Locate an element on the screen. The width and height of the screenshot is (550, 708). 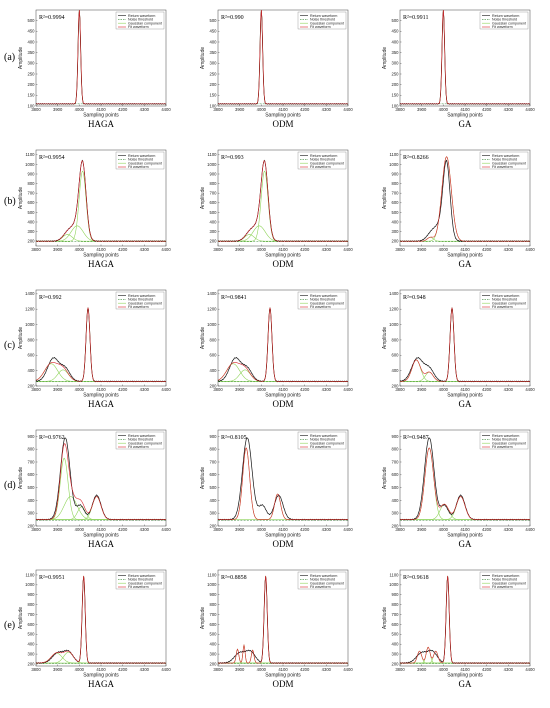
legend-entry: Fit waveform is located at coordinates (502, 447).